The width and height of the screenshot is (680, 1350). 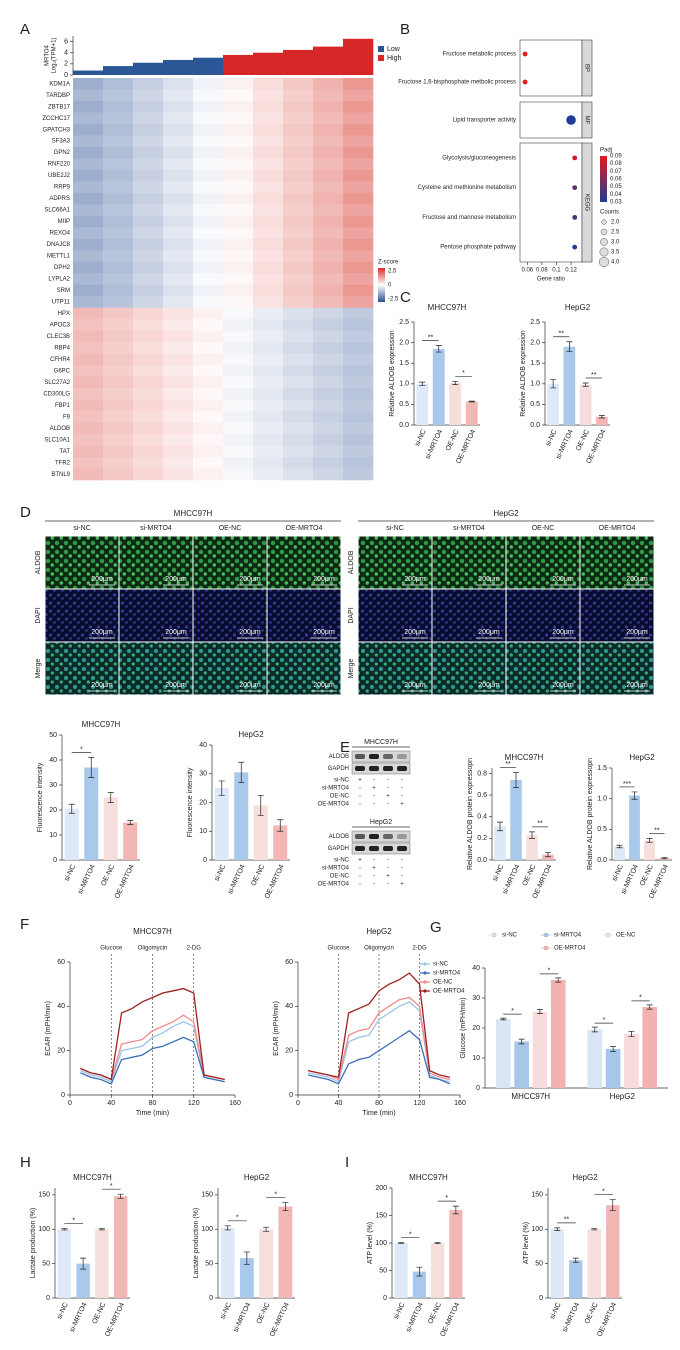 What do you see at coordinates (338, 769) in the screenshot?
I see `band-label: GAPDH` at bounding box center [338, 769].